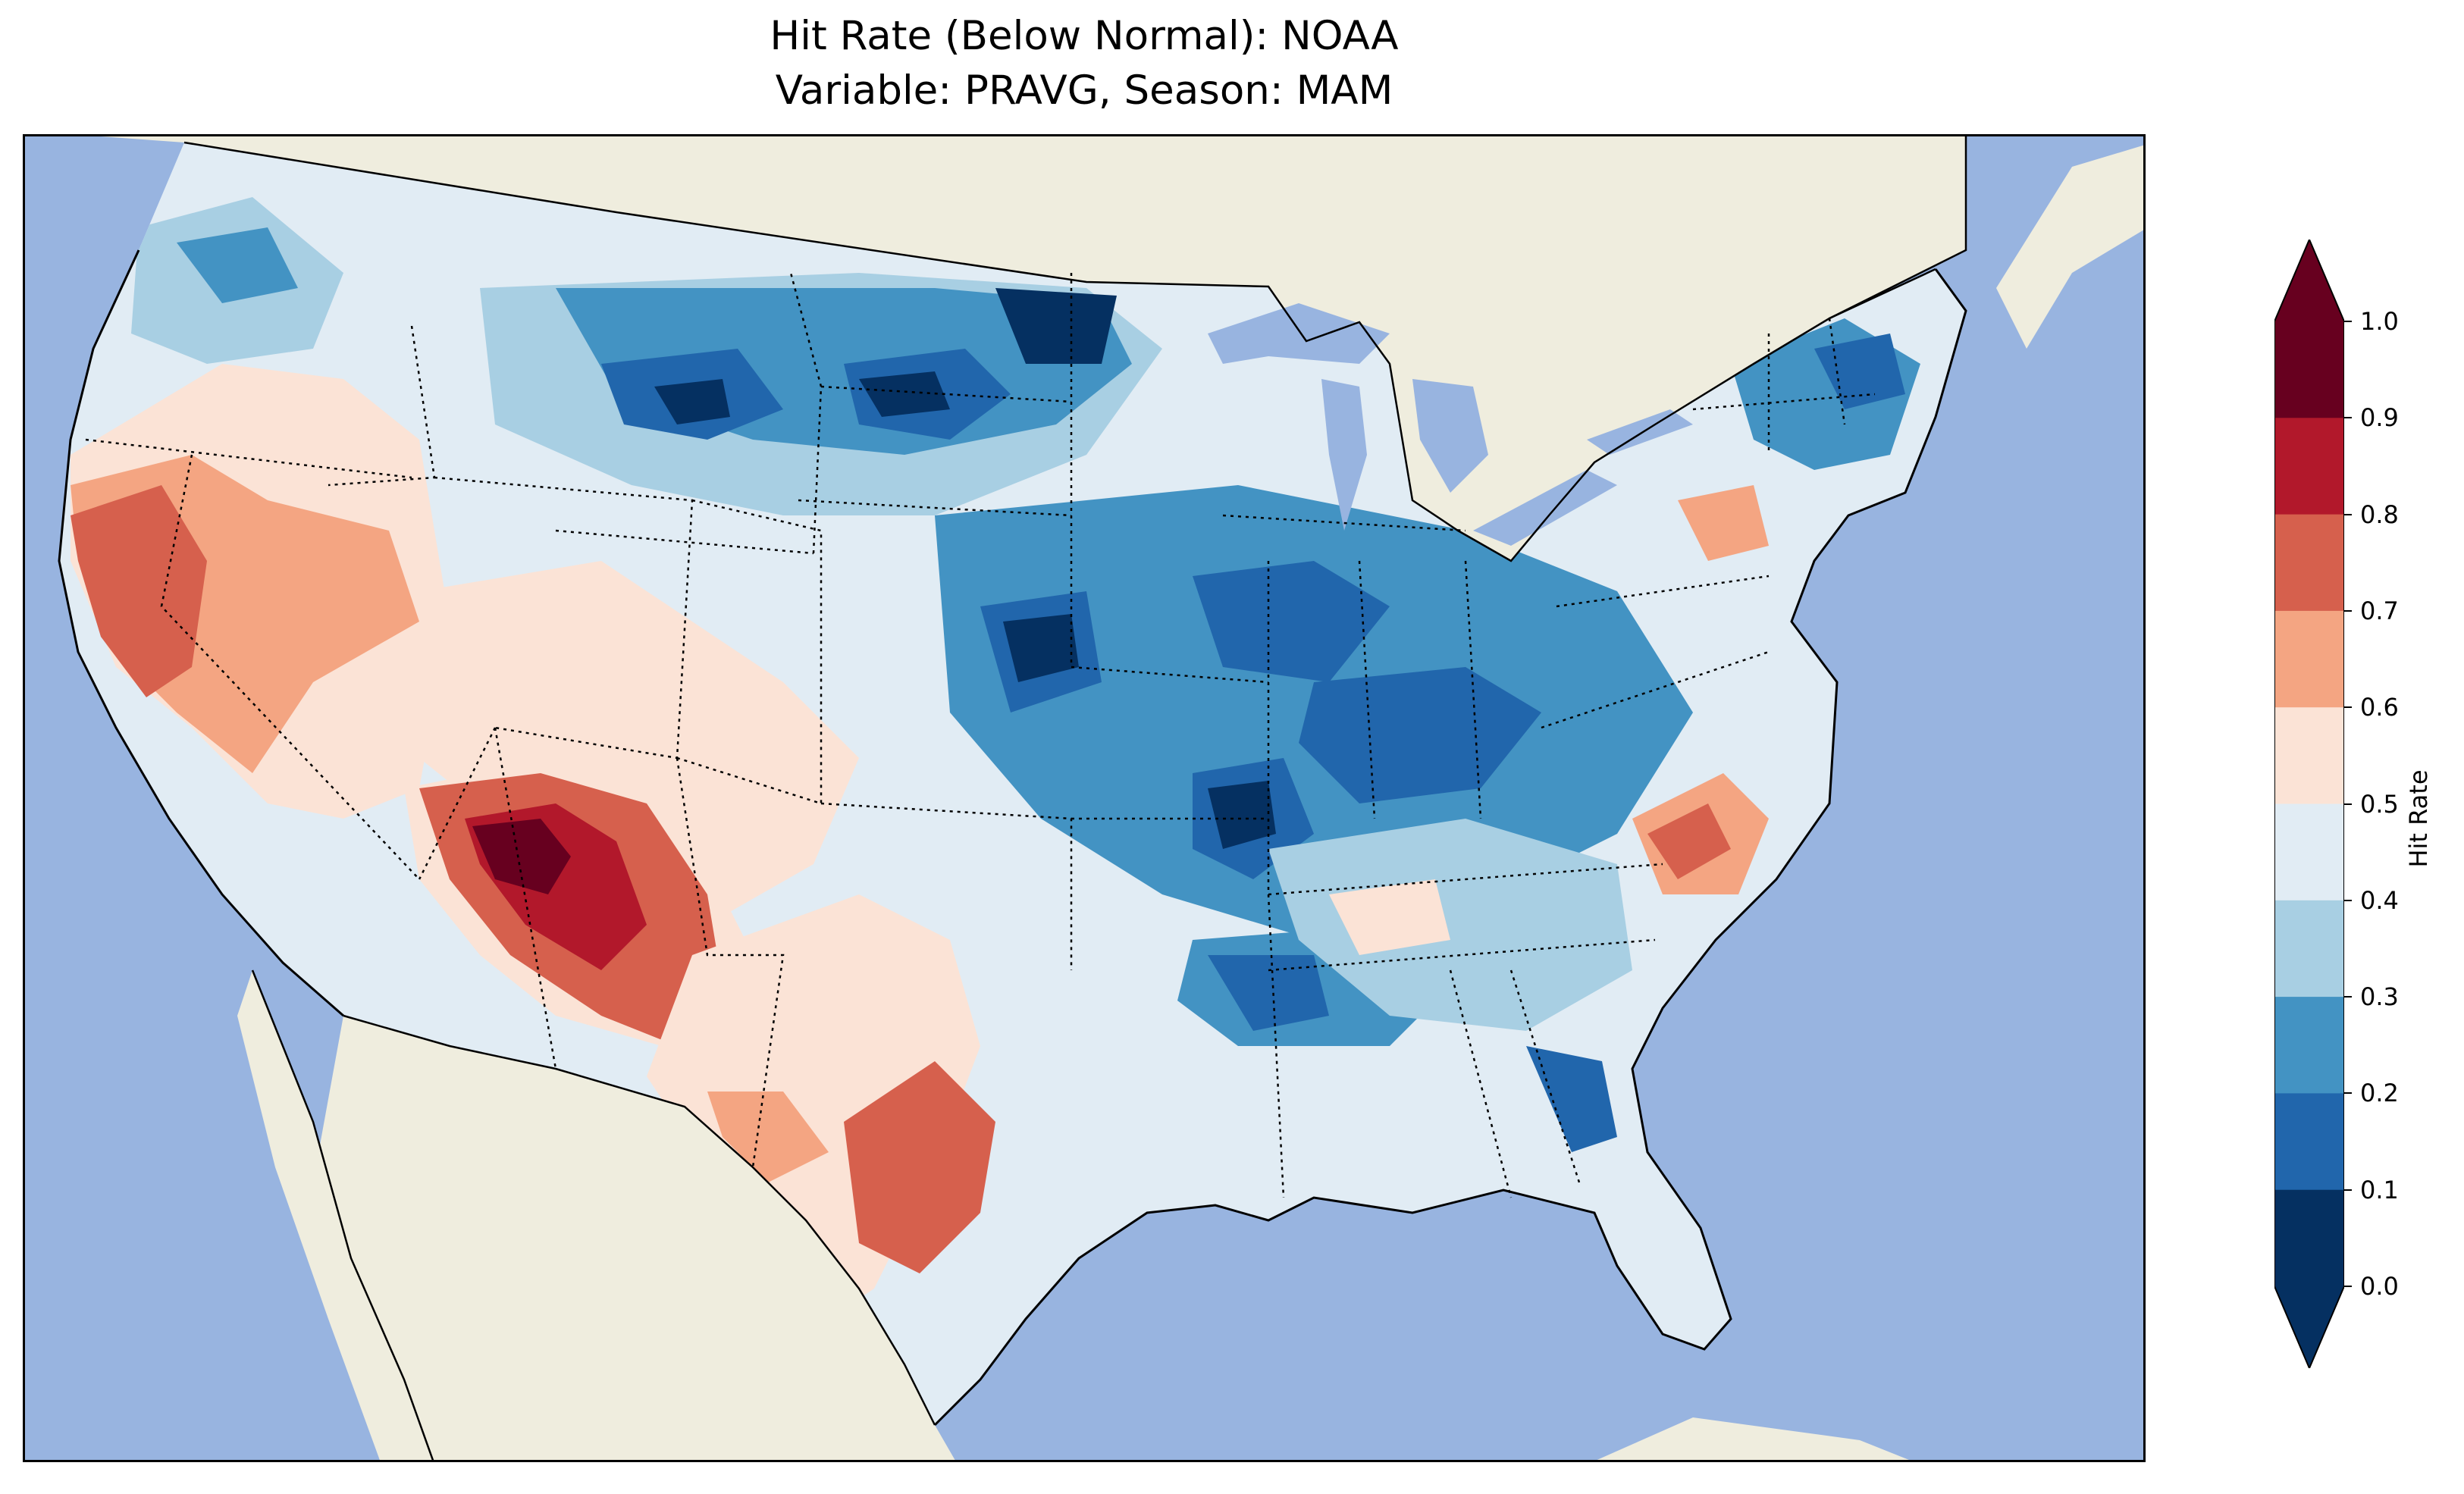 The height and width of the screenshot is (1494, 2464). I want to click on title-line-1: Hit Rate (Below Normal): NOAA, so click(1084, 36).